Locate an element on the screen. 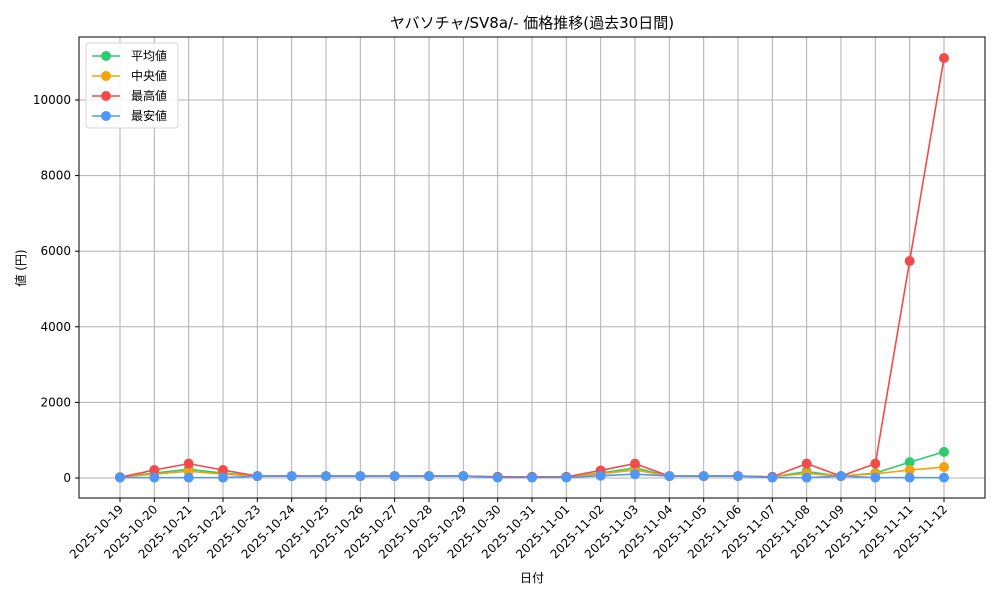 Image resolution: width=1000 pixels, height=600 pixels. legend-item: 最高値 is located at coordinates (129, 95).